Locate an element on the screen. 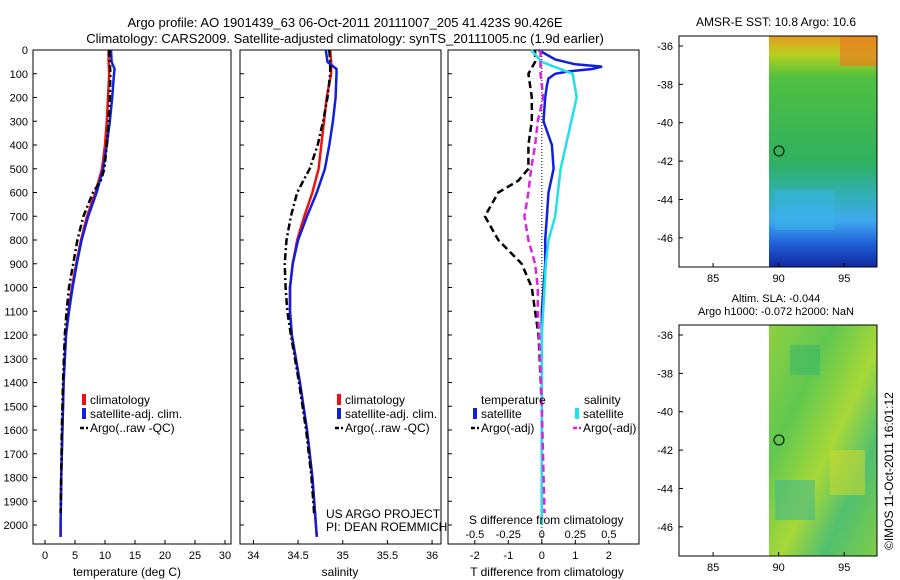 This screenshot has width=900, height=580. s-difference-label: S difference from climatology is located at coordinates (546, 520).